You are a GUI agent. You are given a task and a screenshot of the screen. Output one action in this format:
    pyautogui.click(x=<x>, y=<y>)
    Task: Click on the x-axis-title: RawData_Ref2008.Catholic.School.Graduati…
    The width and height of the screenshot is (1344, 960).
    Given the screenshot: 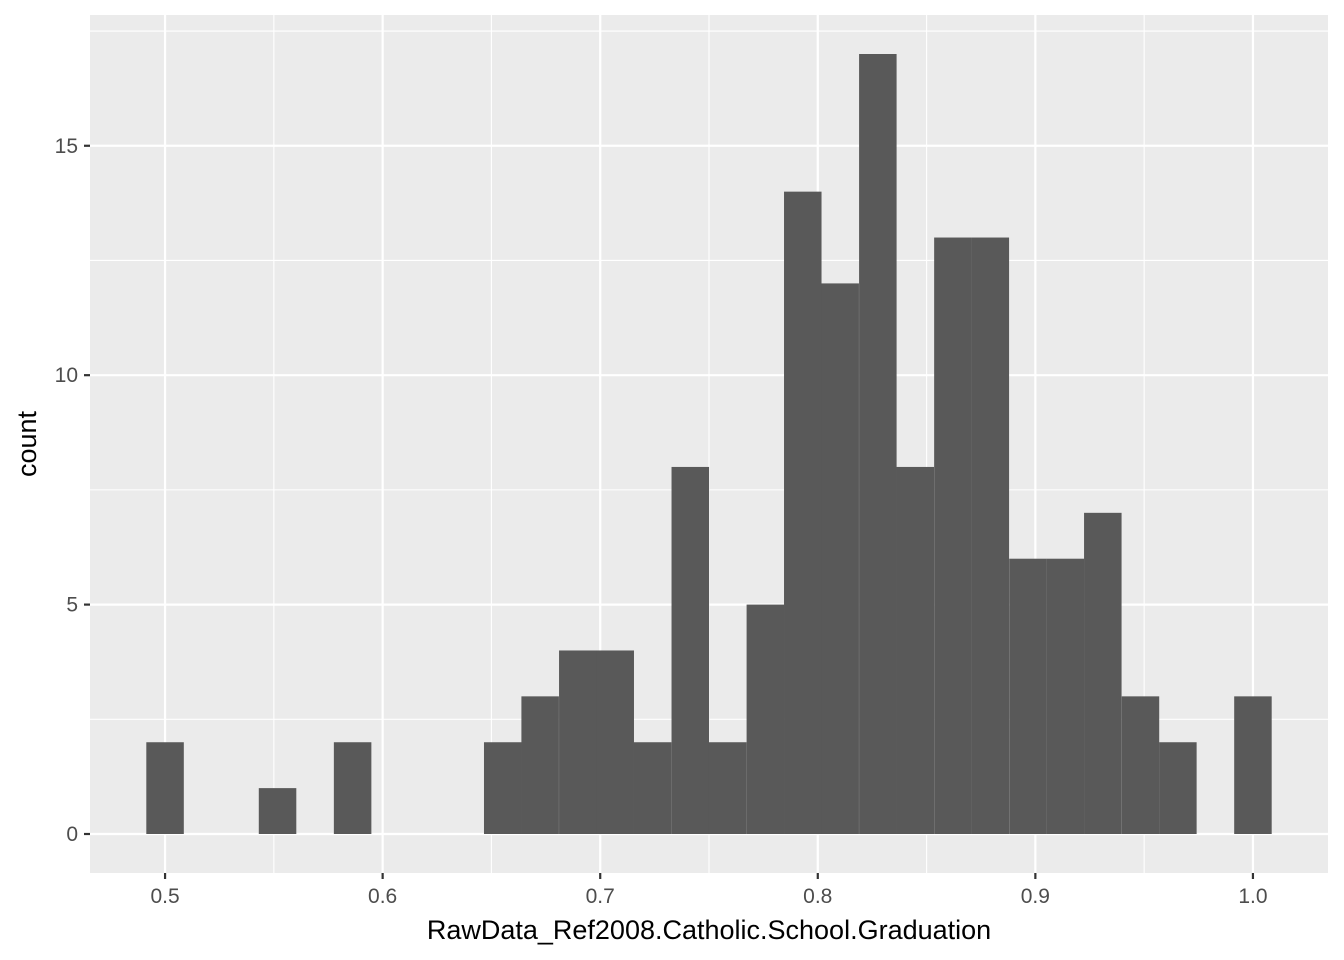 What is the action you would take?
    pyautogui.click(x=709, y=930)
    